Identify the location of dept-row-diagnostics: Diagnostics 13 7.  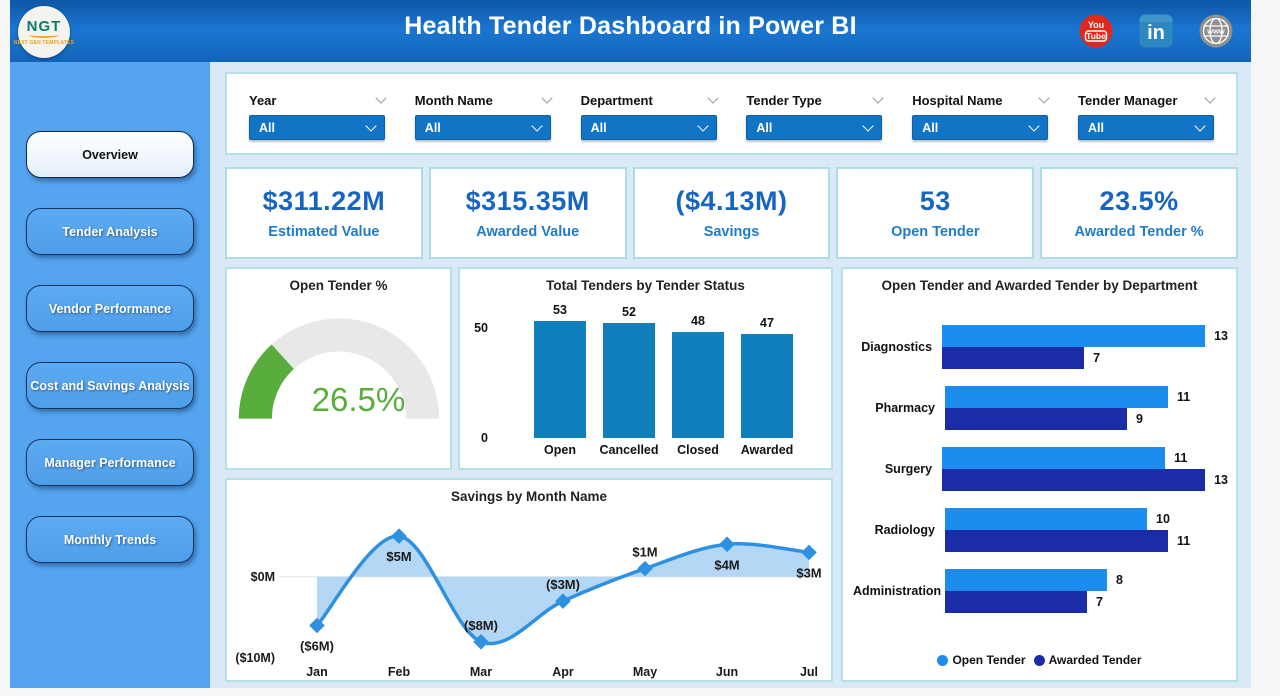
(1040, 347).